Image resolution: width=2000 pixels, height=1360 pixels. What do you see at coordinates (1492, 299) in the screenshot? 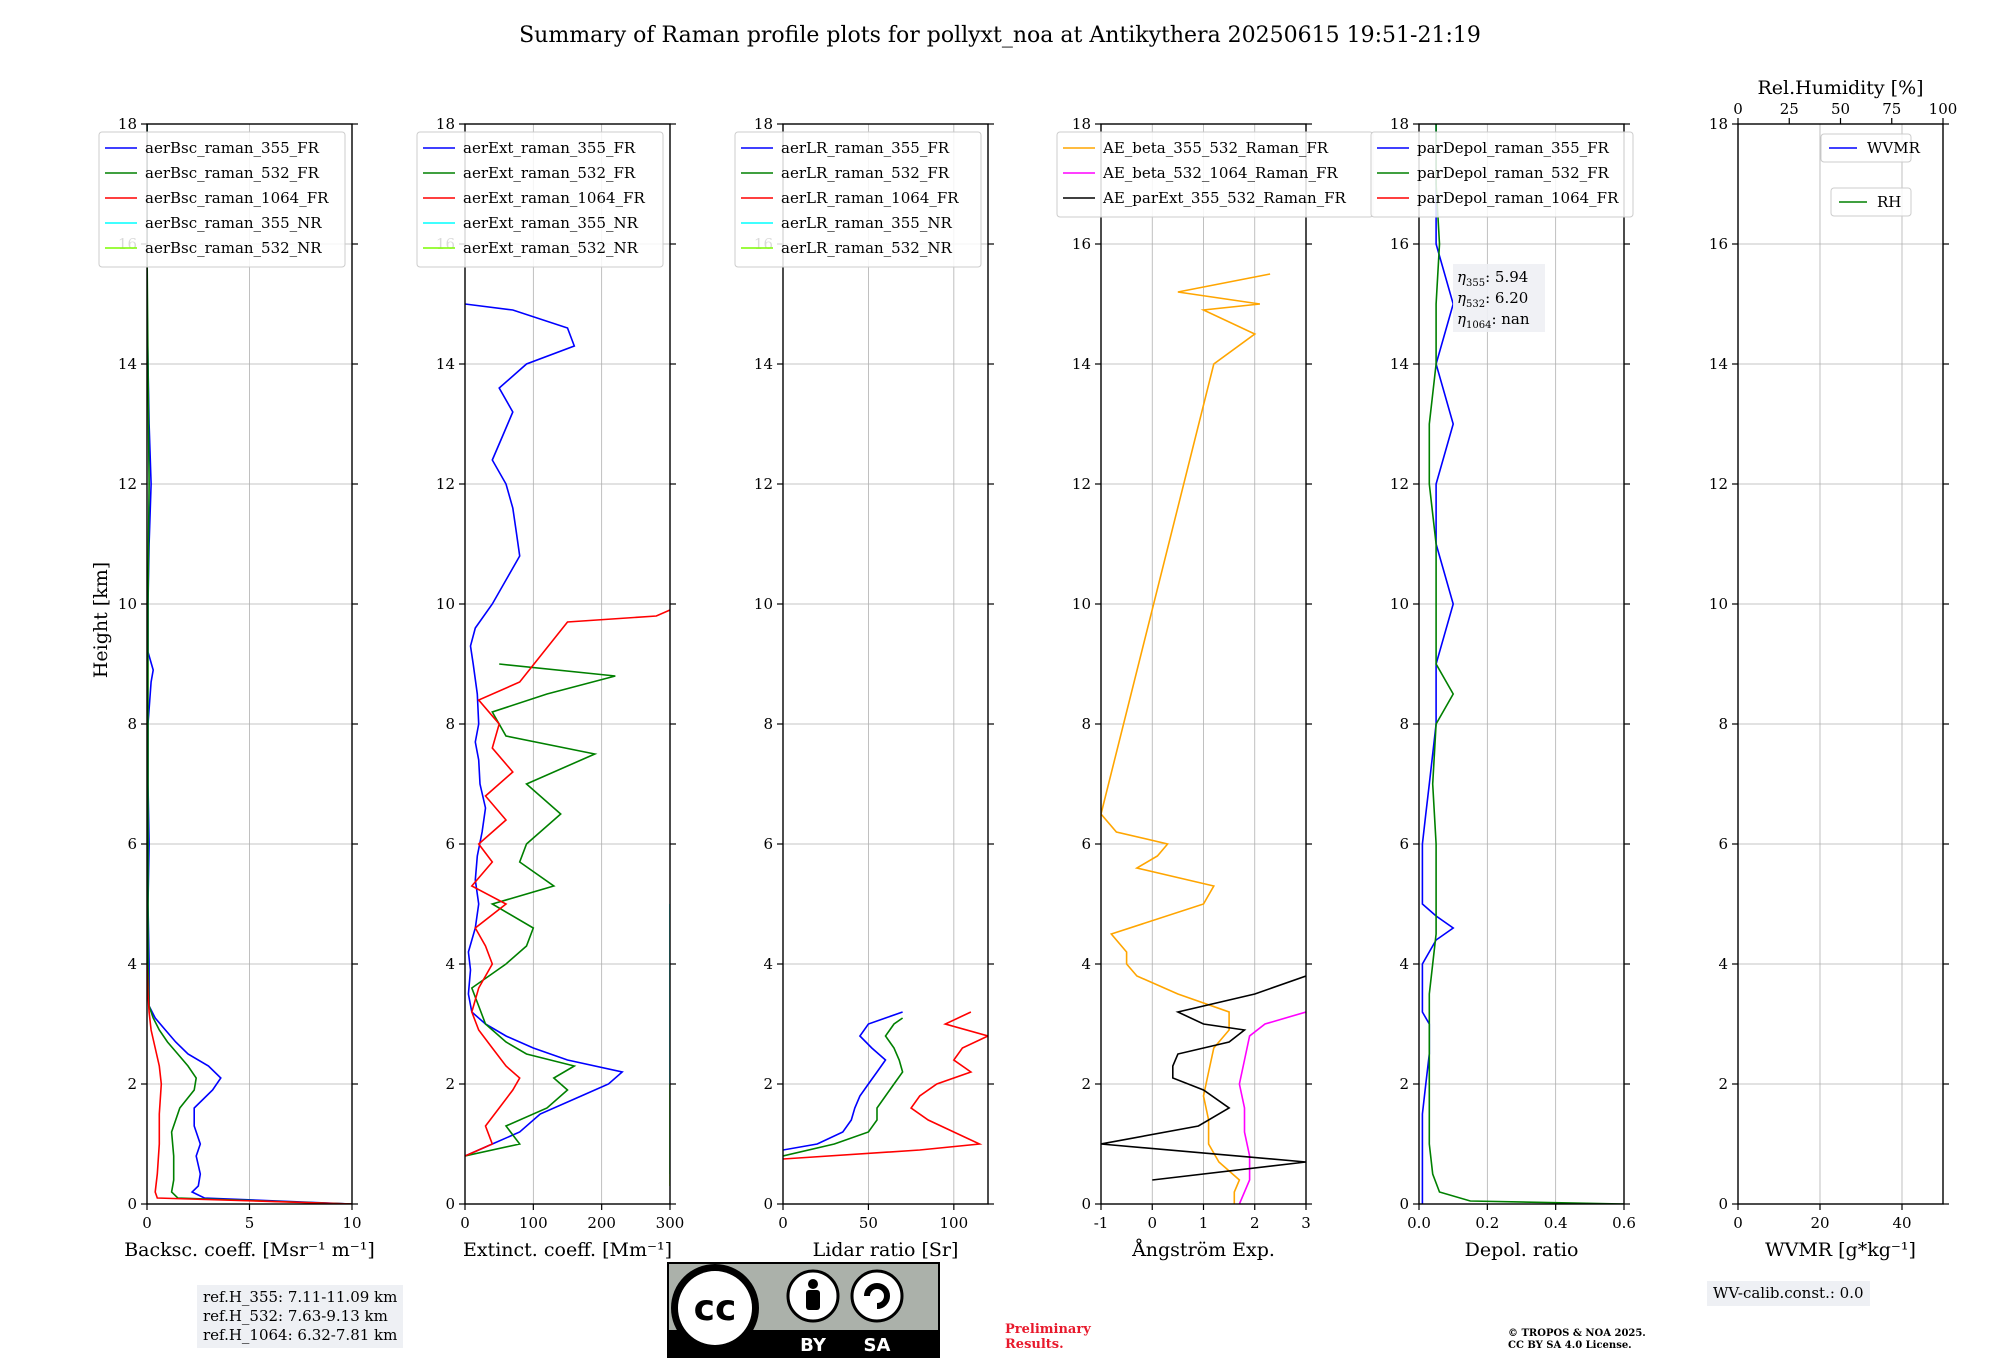
I see `eta-532: η532: 6.20` at bounding box center [1492, 299].